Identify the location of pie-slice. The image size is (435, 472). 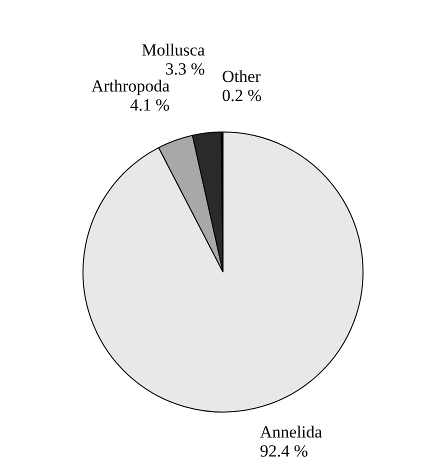
(191, 203).